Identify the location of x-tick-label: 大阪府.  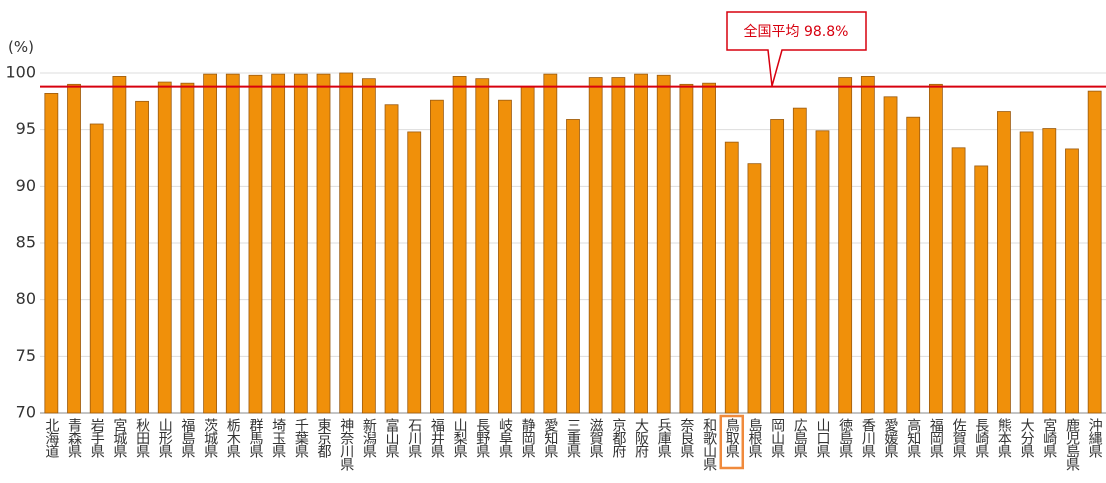
(641, 438).